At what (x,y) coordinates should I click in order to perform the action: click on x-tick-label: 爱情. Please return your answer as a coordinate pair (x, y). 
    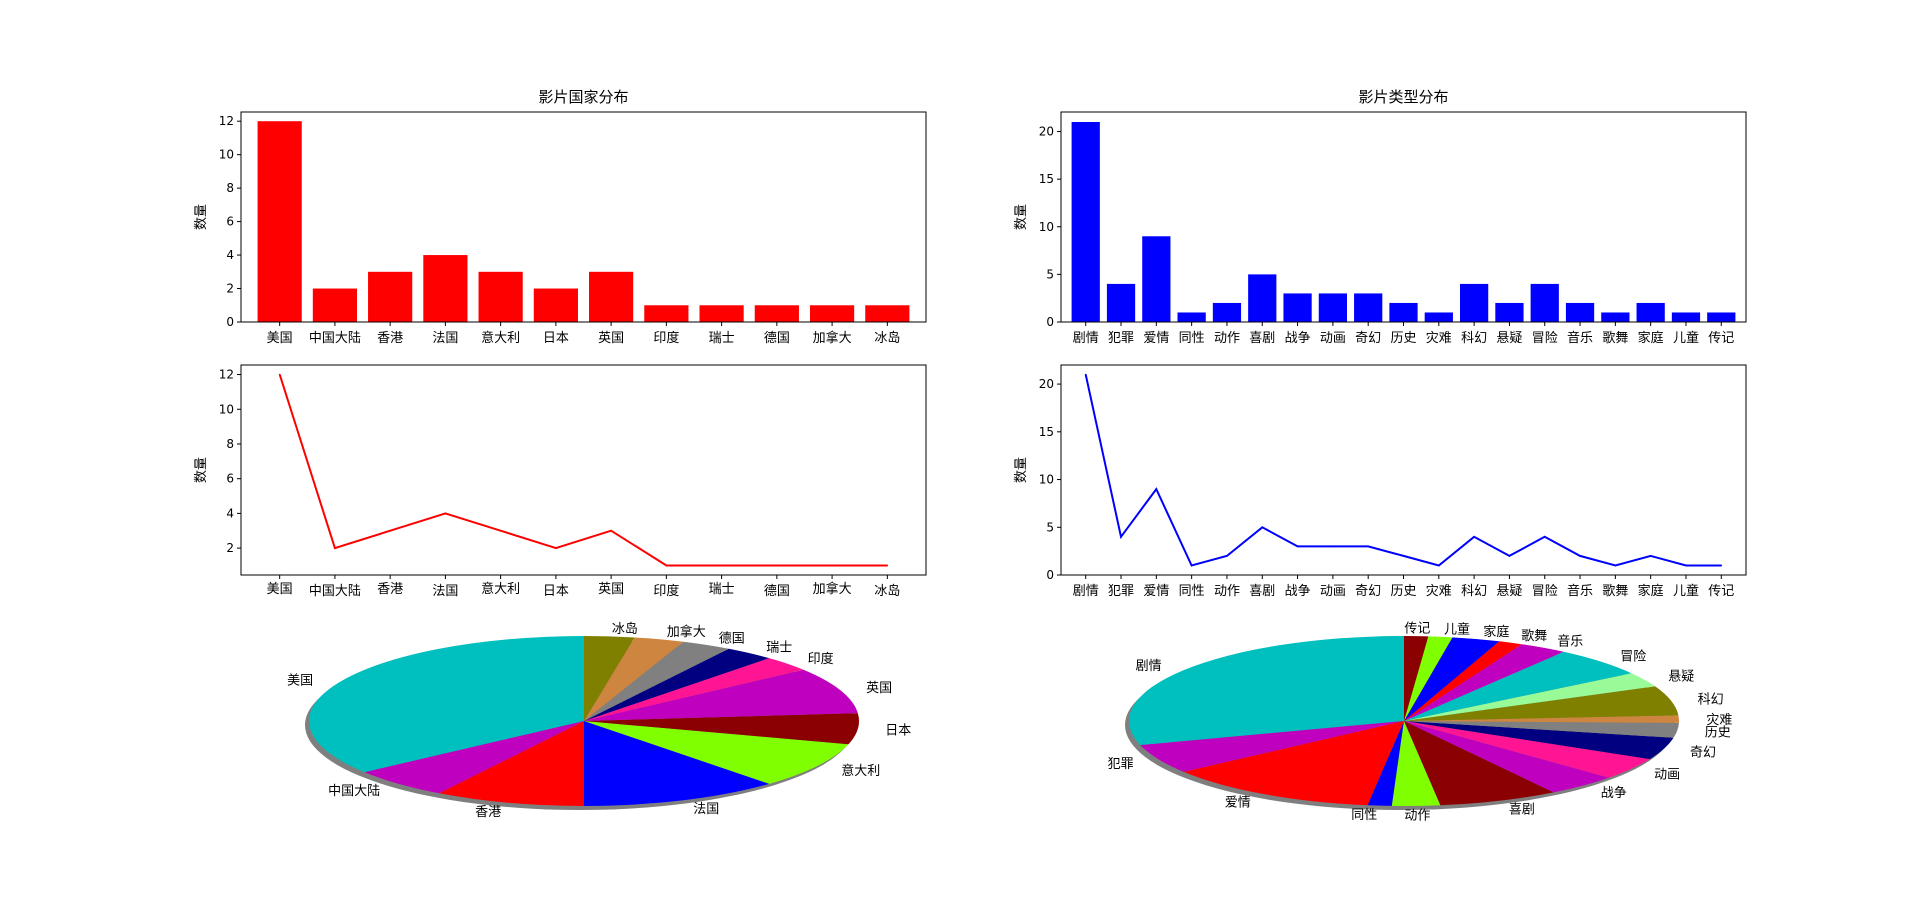
    Looking at the image, I should click on (1156, 338).